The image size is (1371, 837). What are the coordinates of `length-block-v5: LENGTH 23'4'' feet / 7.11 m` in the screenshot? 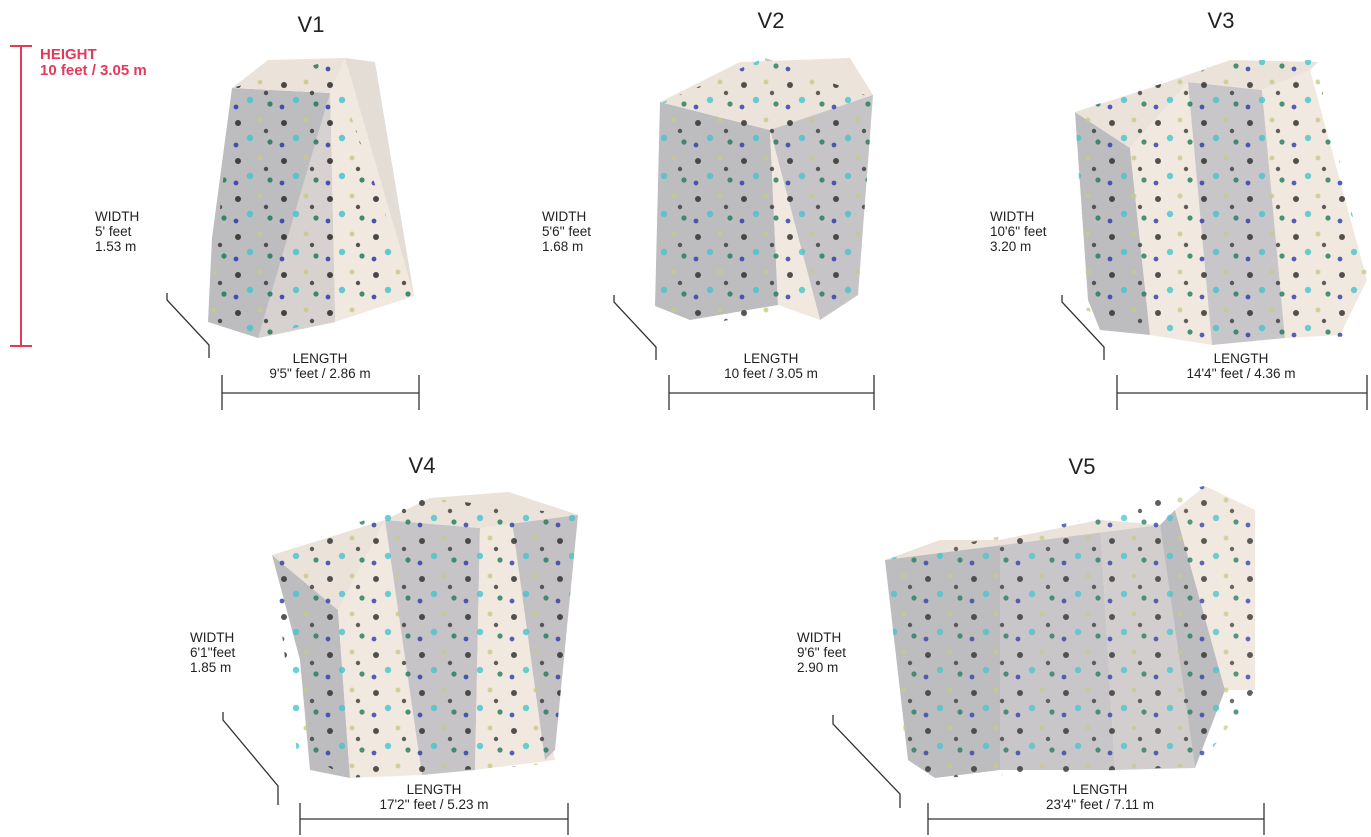 It's located at (1100, 797).